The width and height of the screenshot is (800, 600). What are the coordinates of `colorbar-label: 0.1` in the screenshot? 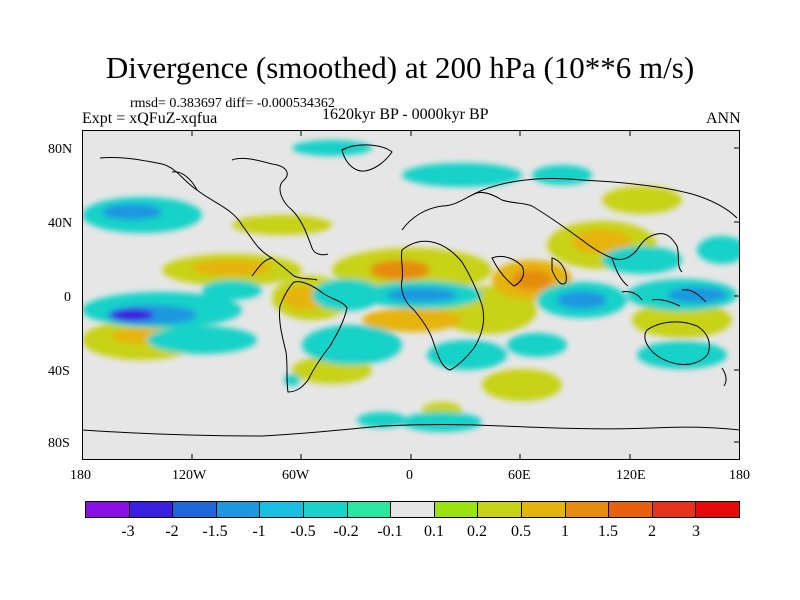 It's located at (434, 531).